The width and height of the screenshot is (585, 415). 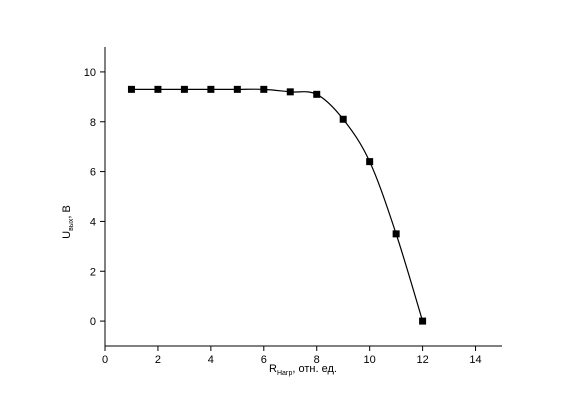 What do you see at coordinates (273, 369) in the screenshot?
I see `x-label-main: R` at bounding box center [273, 369].